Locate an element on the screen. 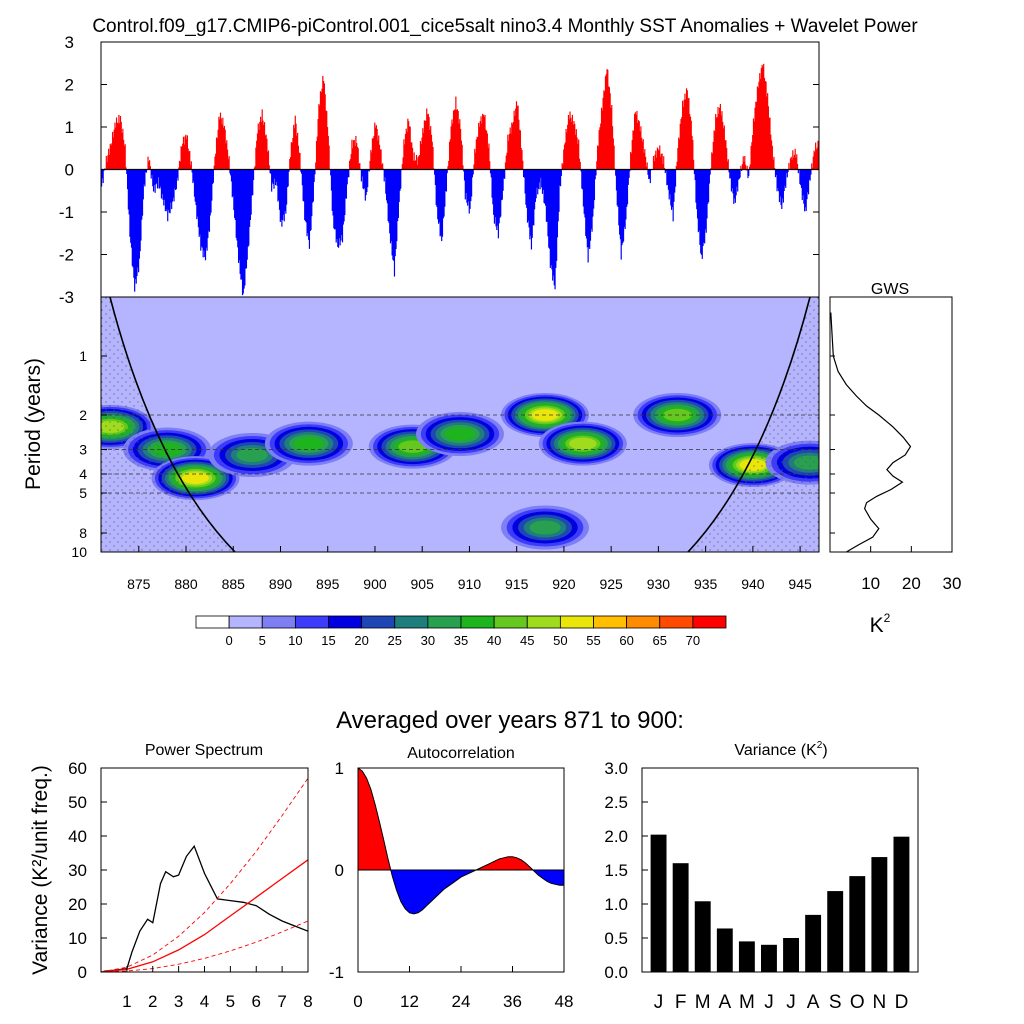 The image size is (1024, 1024). wavelet-x-tick-label: 925 is located at coordinates (611, 584).